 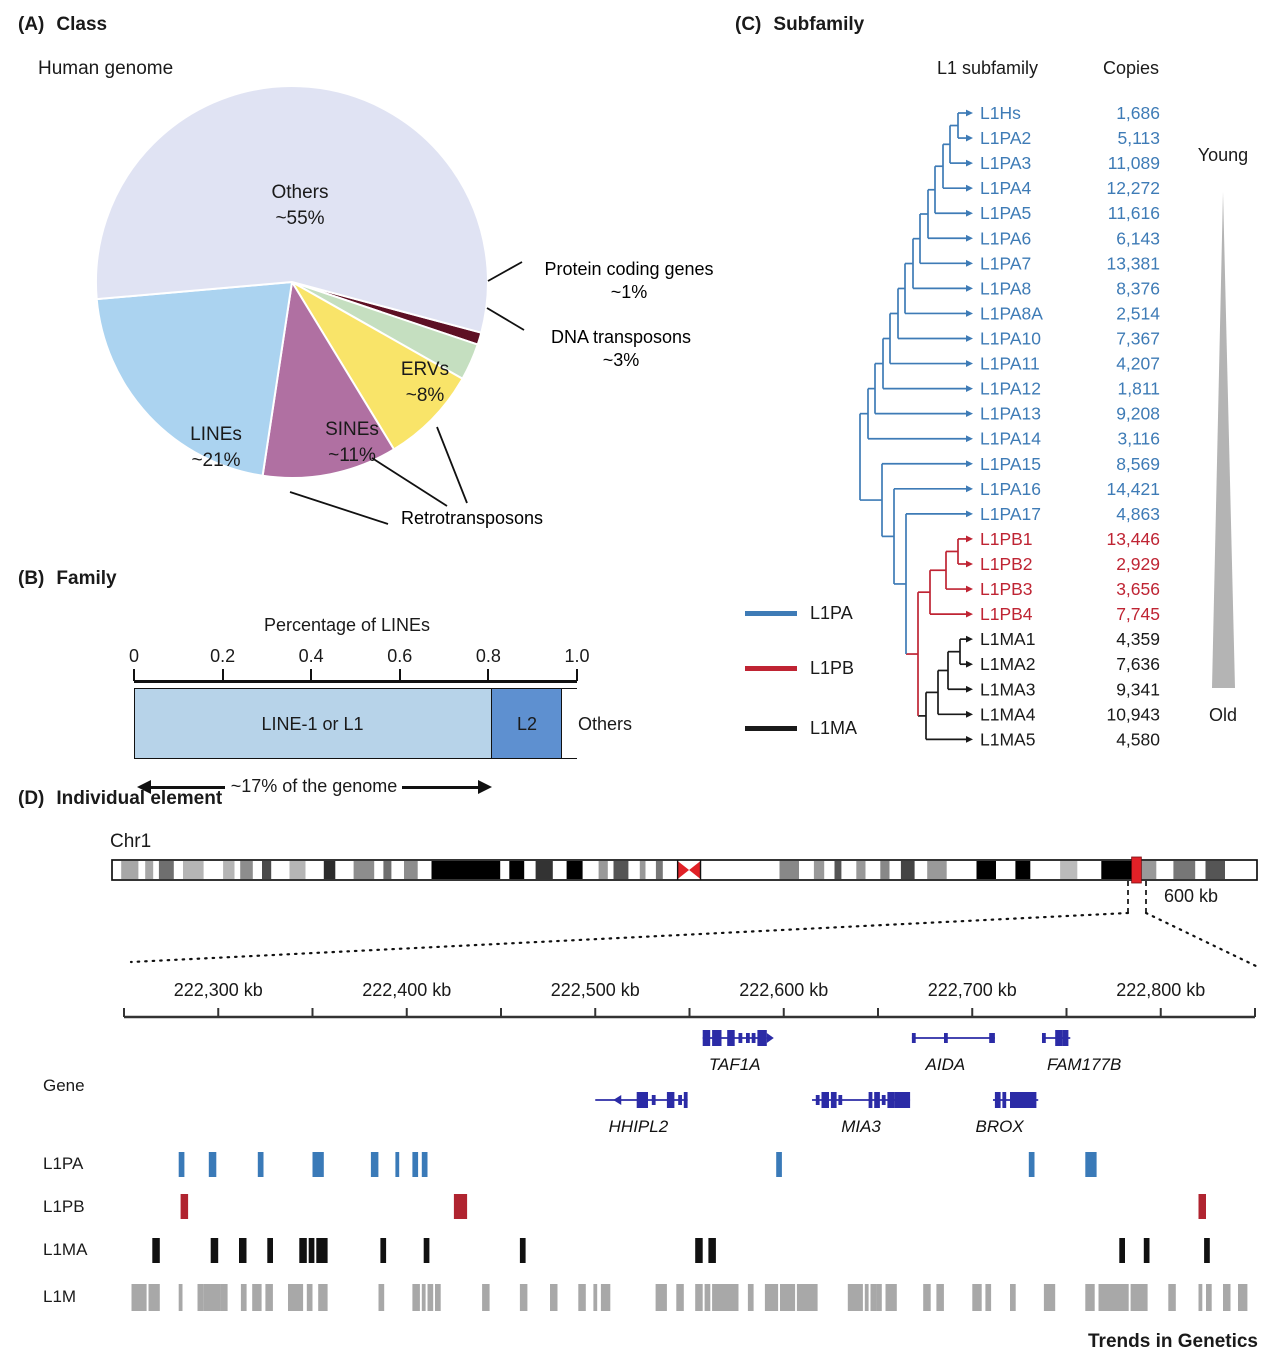 I want to click on ruler-label: 222,300 kb, so click(x=218, y=990).